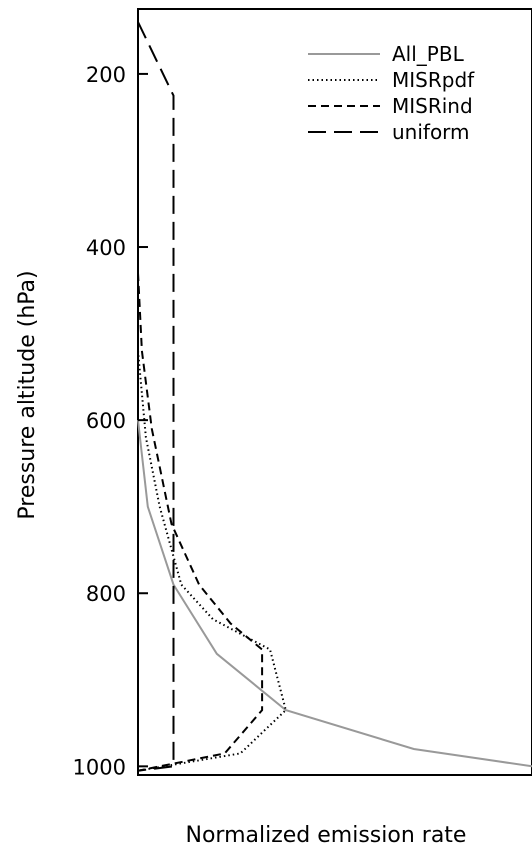 The width and height of the screenshot is (532, 852). What do you see at coordinates (326, 835) in the screenshot?
I see `x-axis-title: Normalized emission rate` at bounding box center [326, 835].